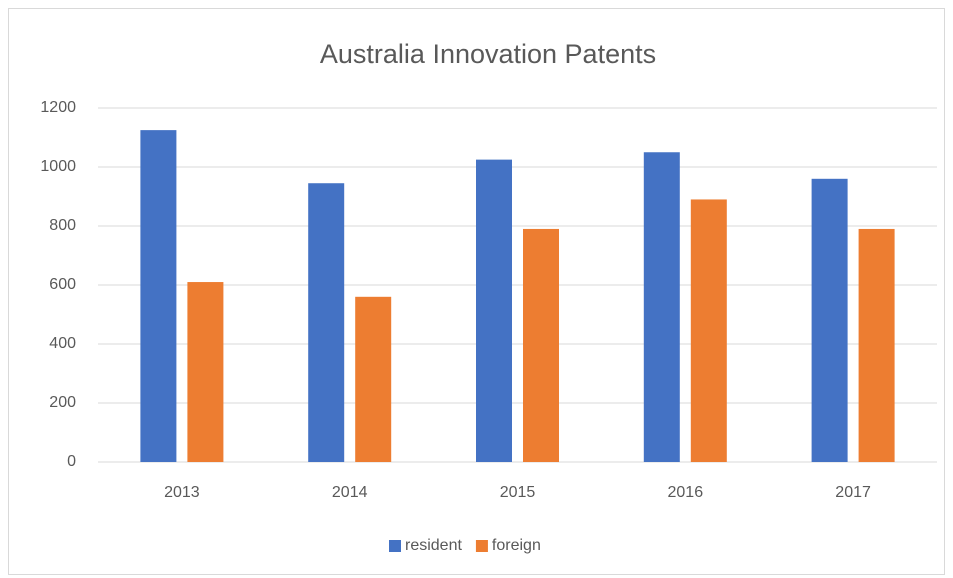 Image resolution: width=953 pixels, height=578 pixels. Describe the element at coordinates (71, 461) in the screenshot. I see `y-tick-label: 0` at that location.